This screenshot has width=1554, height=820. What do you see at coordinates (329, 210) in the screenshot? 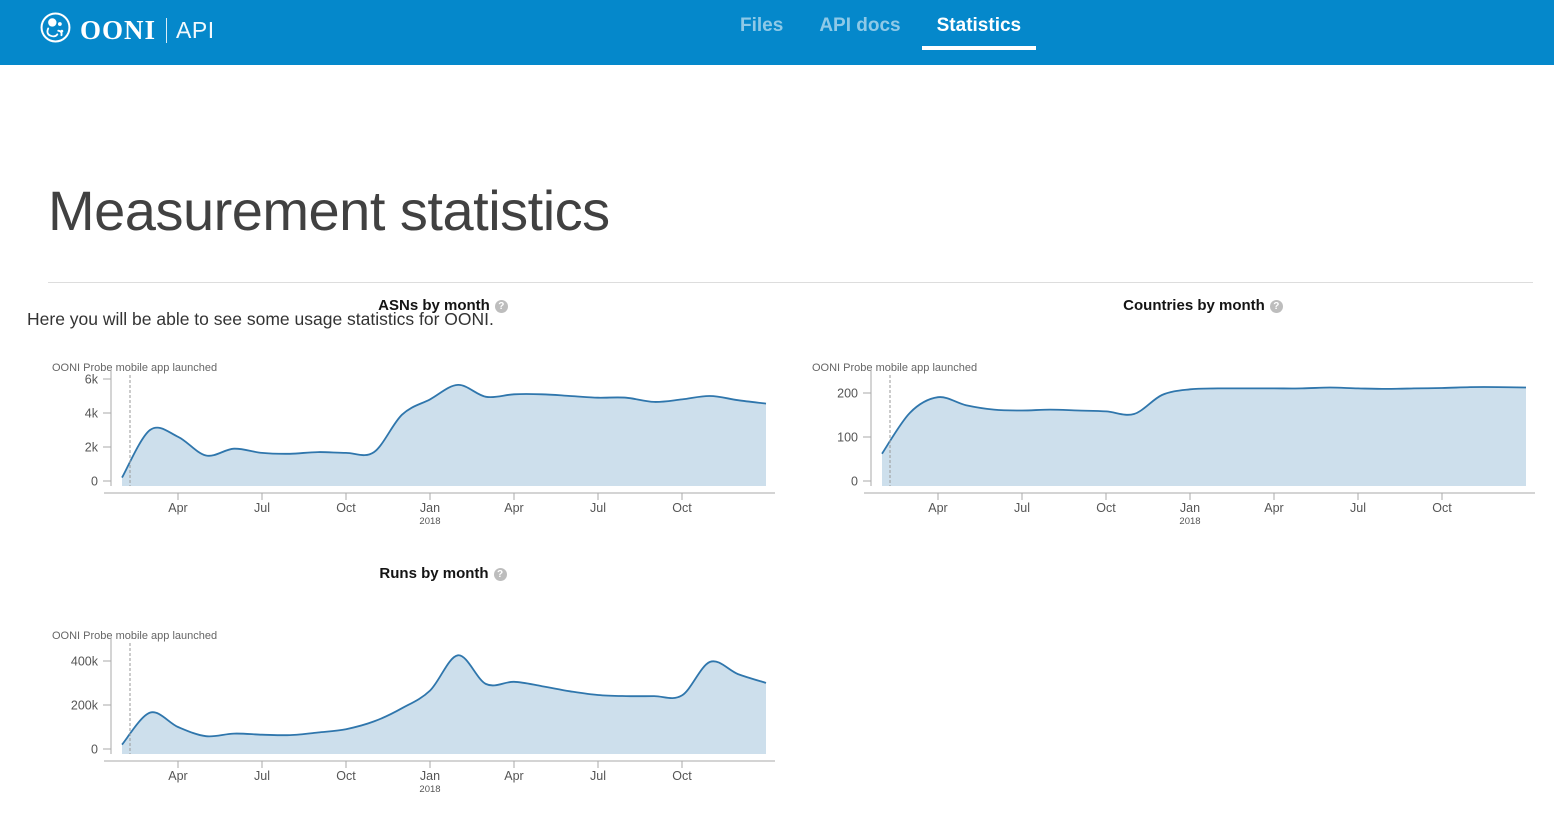
I see `page-title: Measurement statistics` at bounding box center [329, 210].